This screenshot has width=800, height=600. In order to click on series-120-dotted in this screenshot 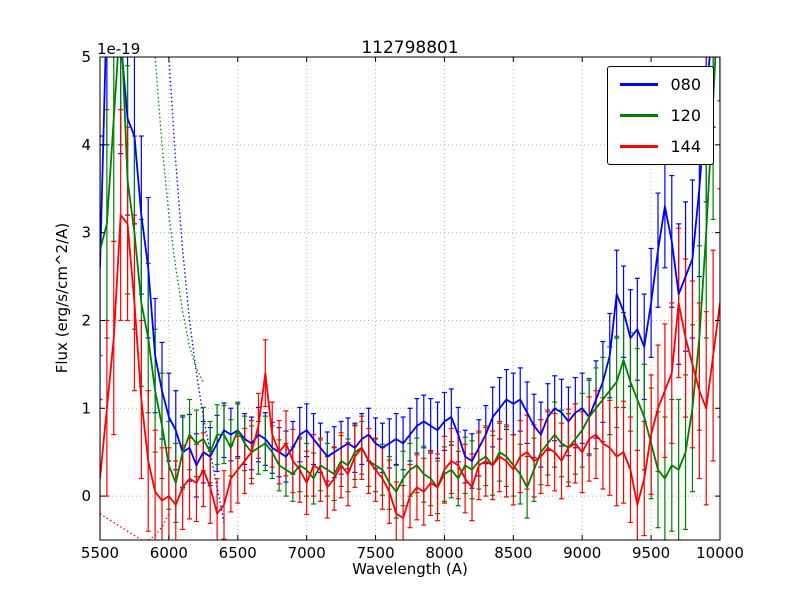, I will do `click(179, 220)`.